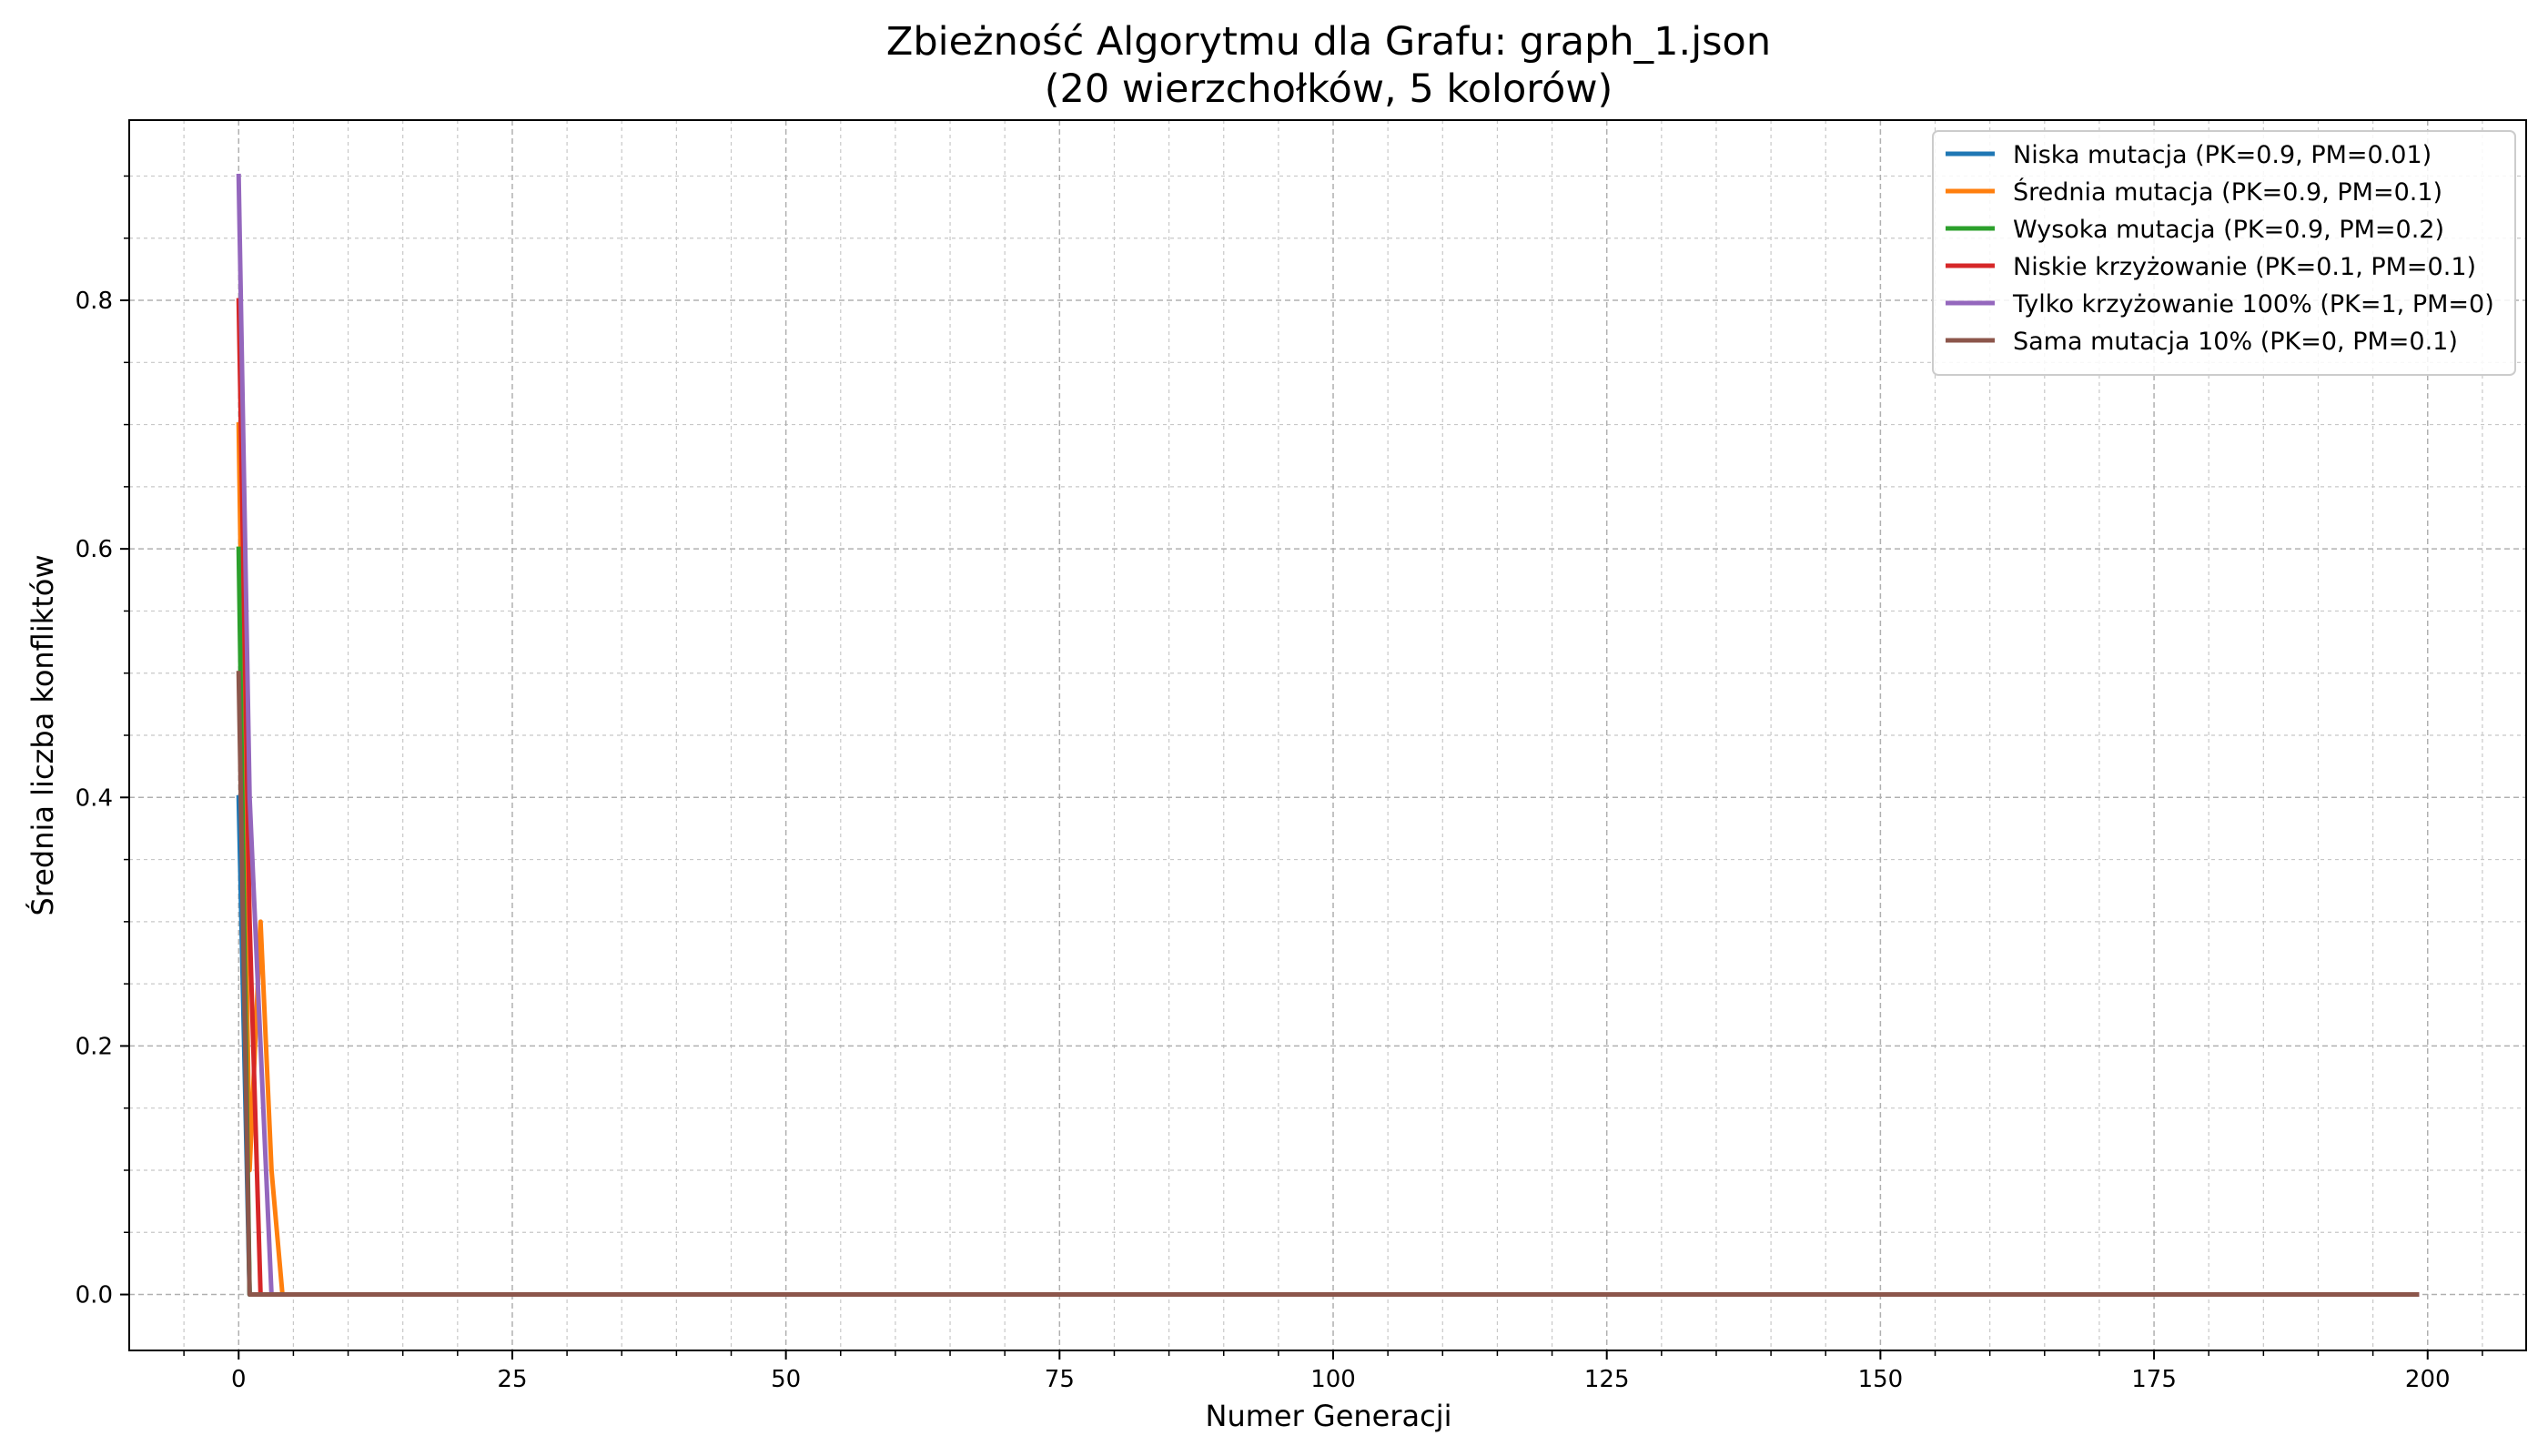  What do you see at coordinates (95, 550) in the screenshot?
I see `y-tick-label: 0.6` at bounding box center [95, 550].